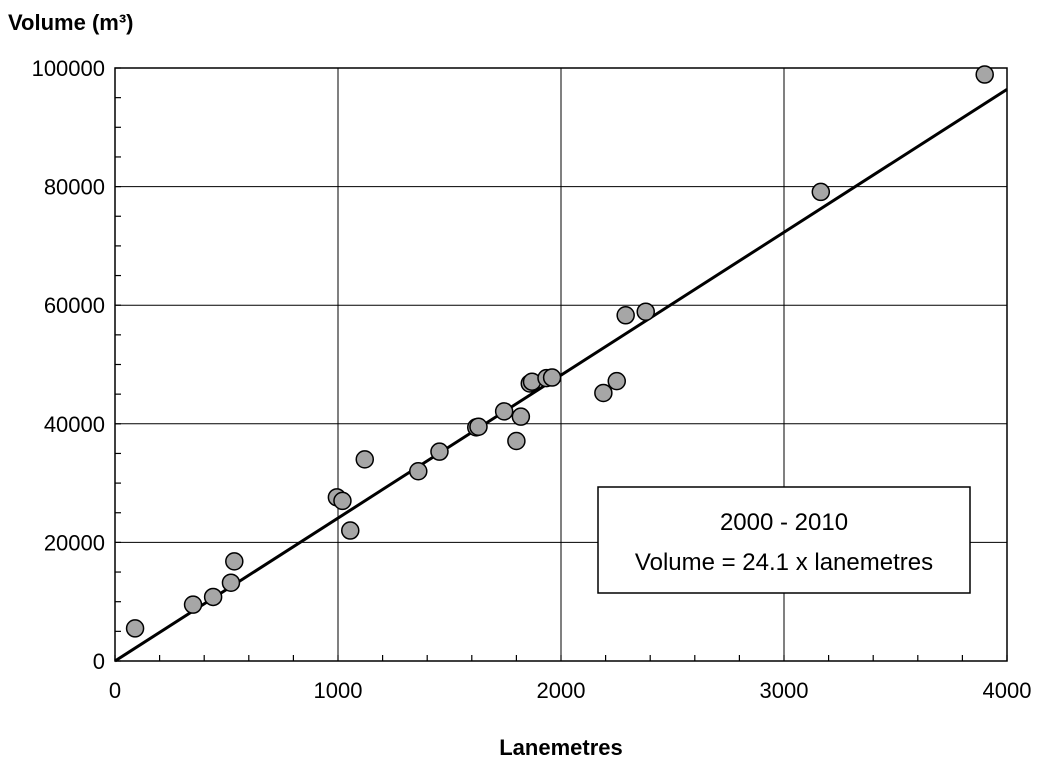 The width and height of the screenshot is (1041, 764). I want to click on annotation-box: 2000 - 2010 Volume = 24.1 x lanemetres, so click(784, 540).